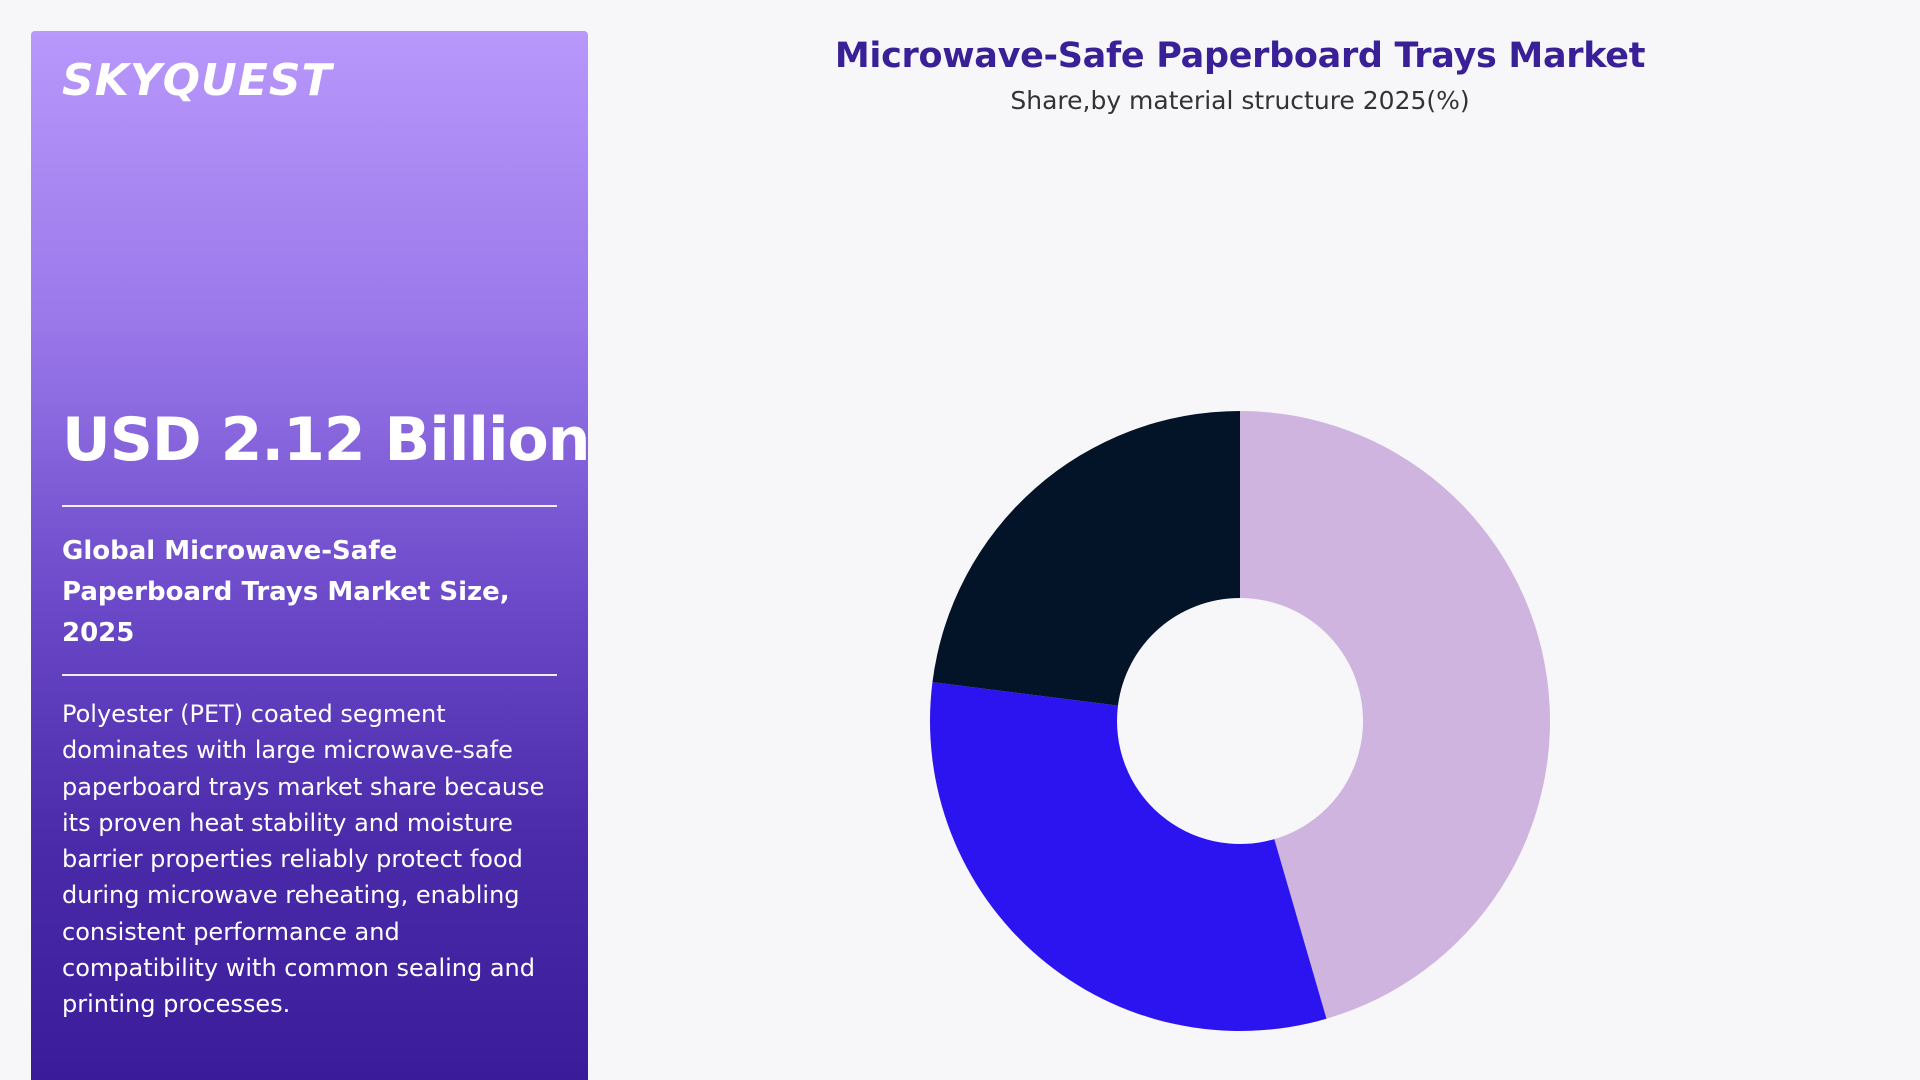  I want to click on skyquest-logo: SKYQUEST, so click(197, 80).